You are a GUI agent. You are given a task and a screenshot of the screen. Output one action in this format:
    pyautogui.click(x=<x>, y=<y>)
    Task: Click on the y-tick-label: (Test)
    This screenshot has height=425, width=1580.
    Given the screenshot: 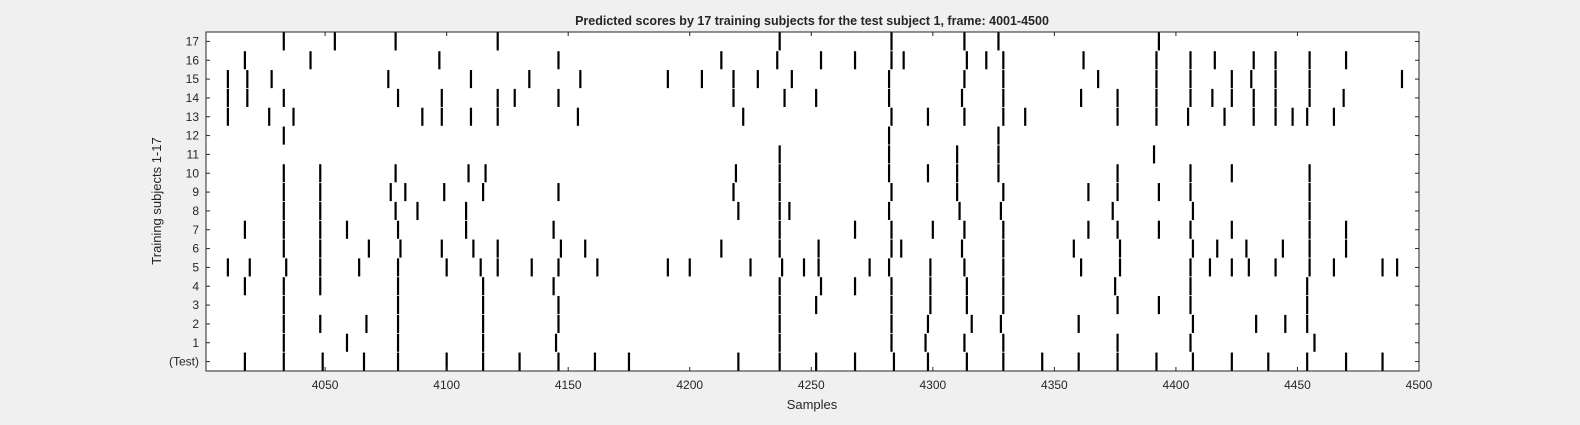 What is the action you would take?
    pyautogui.click(x=184, y=362)
    